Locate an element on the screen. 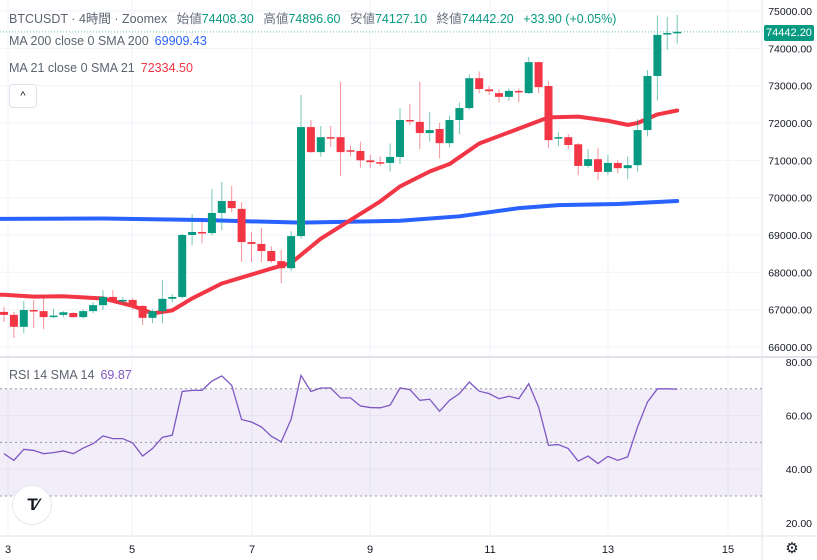  logo-icon: T⁄ is located at coordinates (32, 504).